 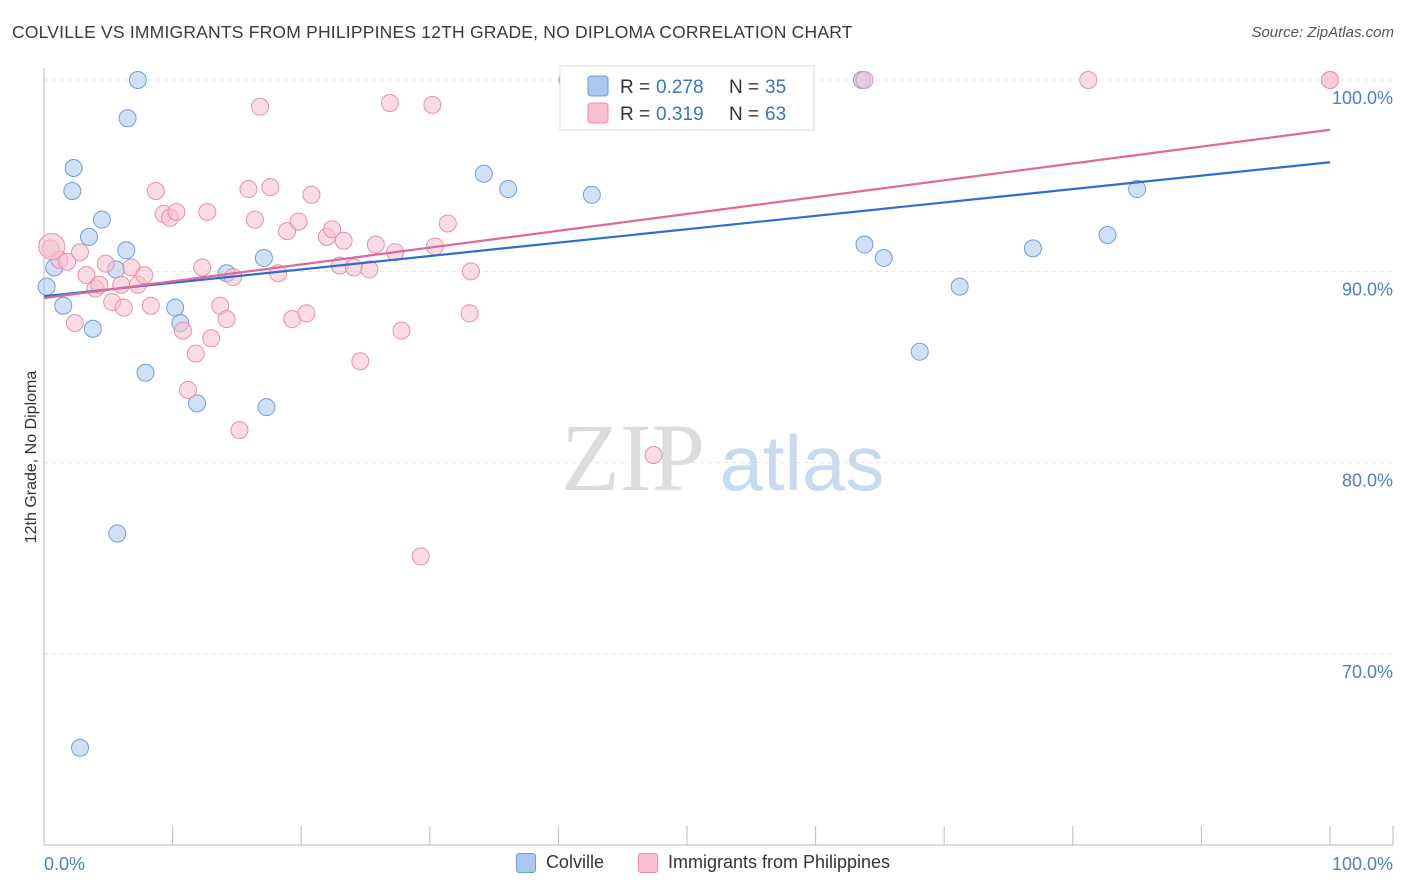 What do you see at coordinates (635, 87) in the screenshot?
I see `legend-r-label-colville: R =` at bounding box center [635, 87].